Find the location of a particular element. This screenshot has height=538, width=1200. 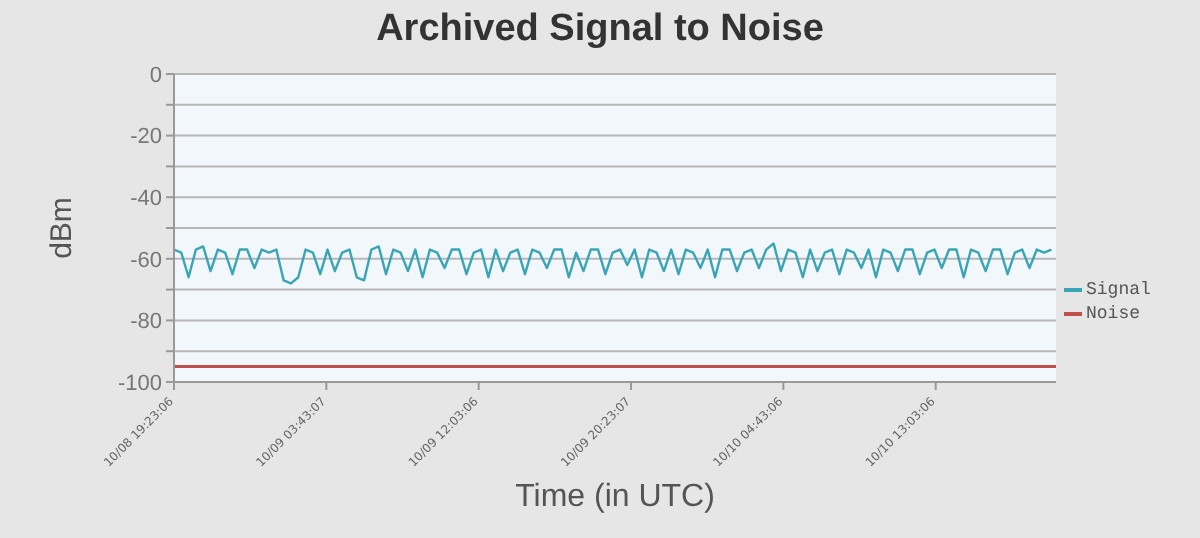

y-tick-label: -40 is located at coordinates (146, 199).